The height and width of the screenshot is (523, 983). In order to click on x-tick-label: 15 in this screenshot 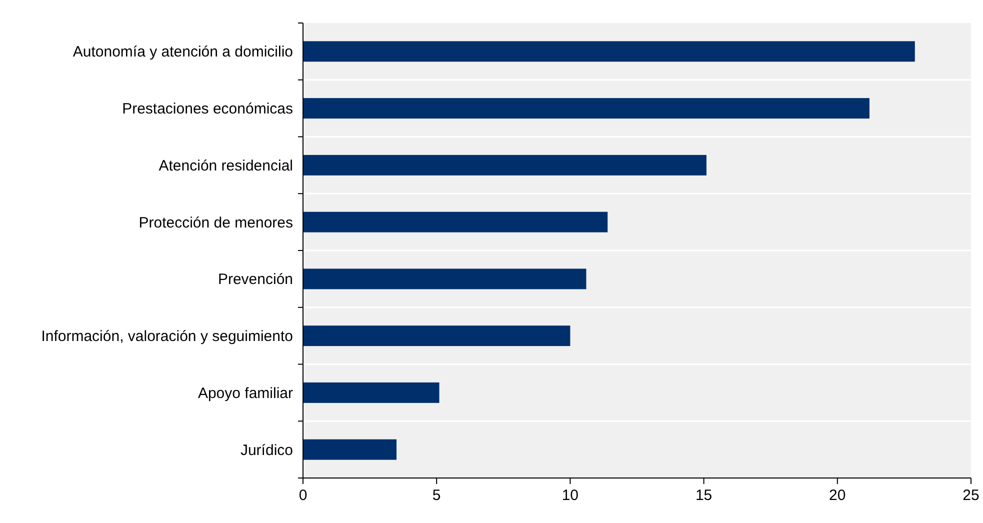, I will do `click(703, 495)`.